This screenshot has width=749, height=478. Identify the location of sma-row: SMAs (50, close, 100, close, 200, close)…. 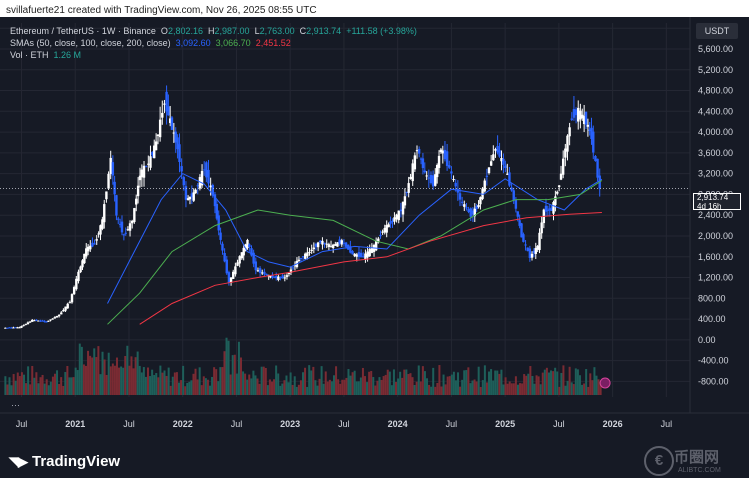
(213, 43).